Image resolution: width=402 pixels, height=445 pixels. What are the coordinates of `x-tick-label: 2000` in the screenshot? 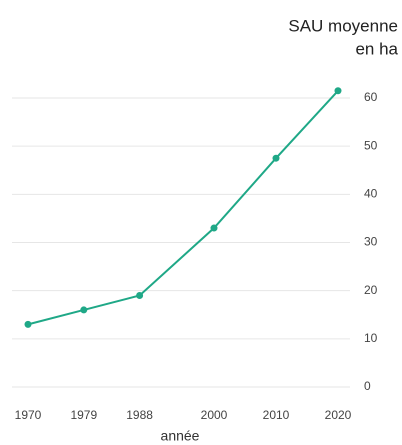 It's located at (214, 415).